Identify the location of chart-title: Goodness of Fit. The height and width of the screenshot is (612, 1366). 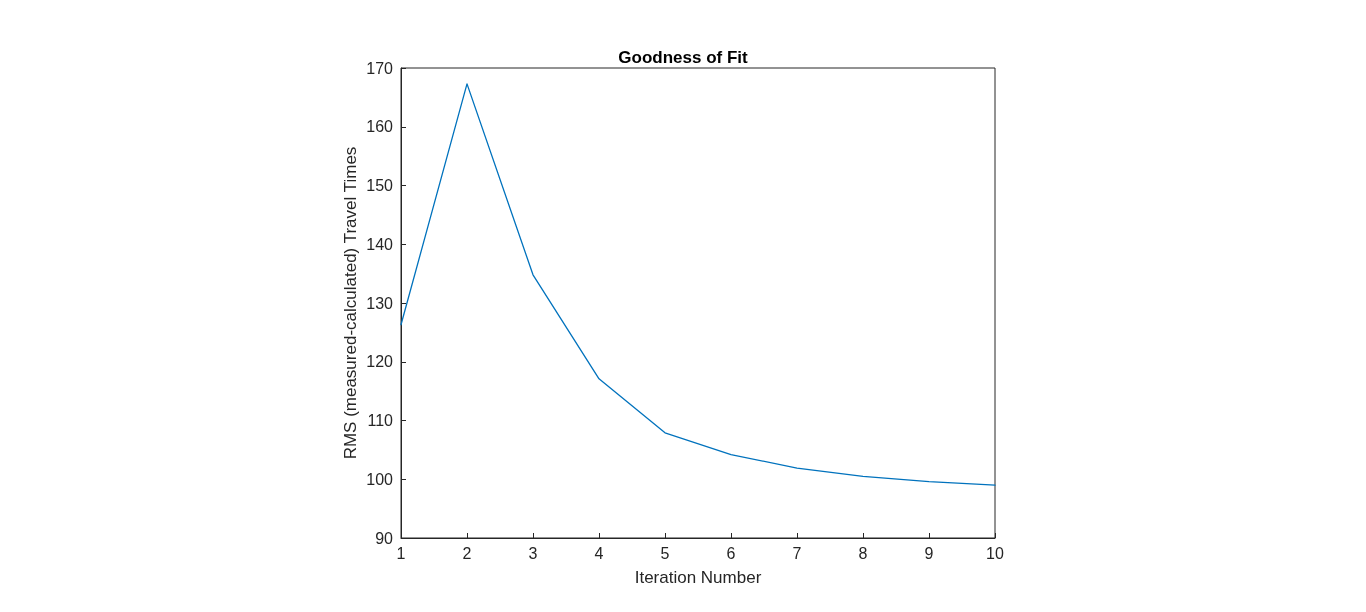
(683, 57).